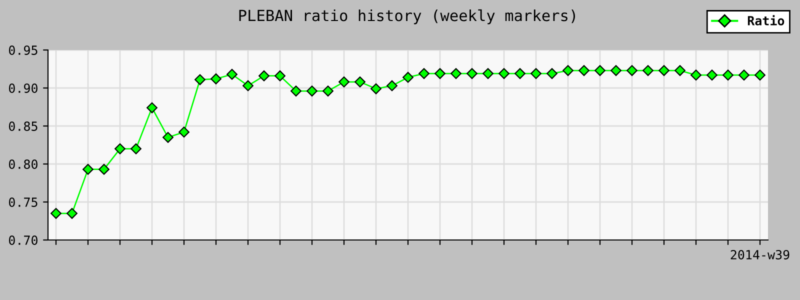  Describe the element at coordinates (23, 240) in the screenshot. I see `y-tick-label: 0.70` at that location.